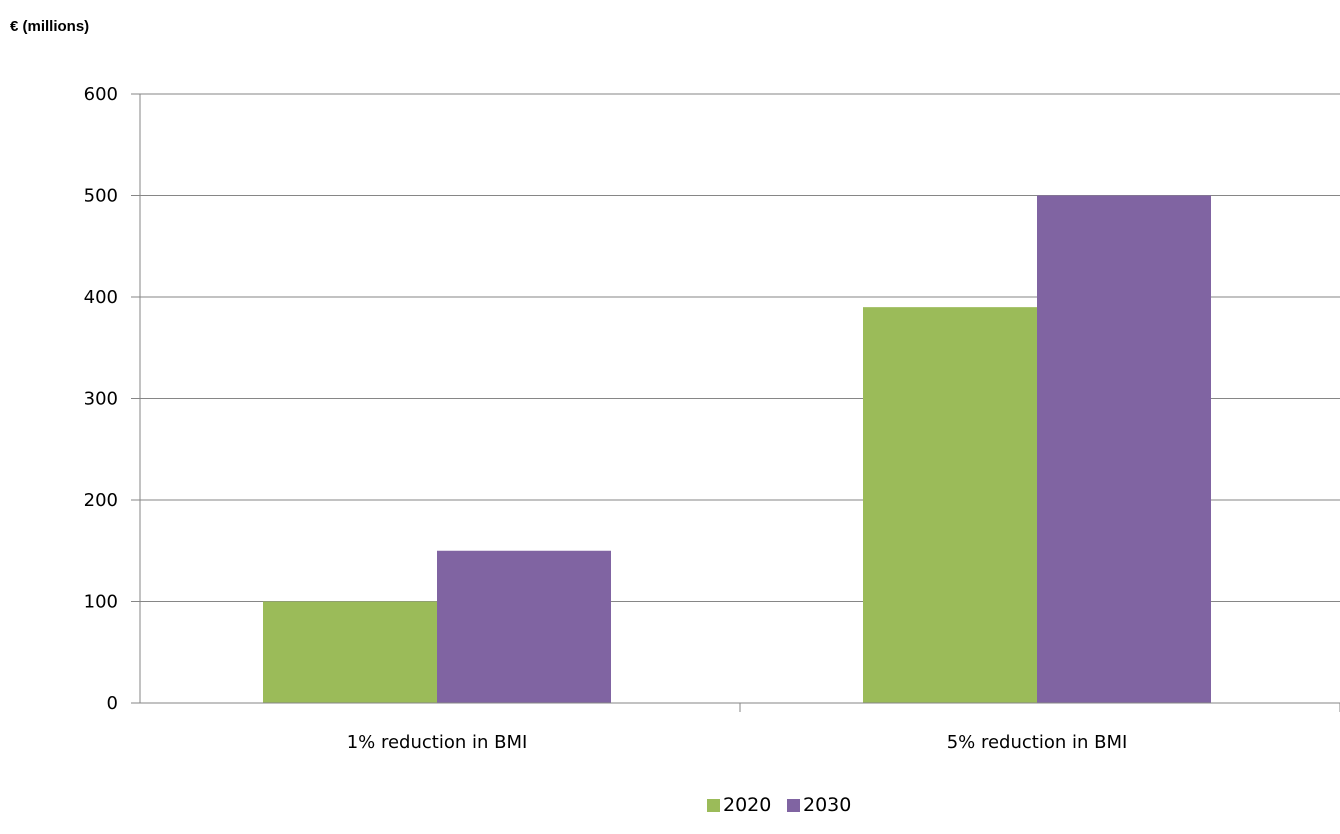 The height and width of the screenshot is (834, 1340). What do you see at coordinates (101, 297) in the screenshot?
I see `y-tick-label: 400` at bounding box center [101, 297].